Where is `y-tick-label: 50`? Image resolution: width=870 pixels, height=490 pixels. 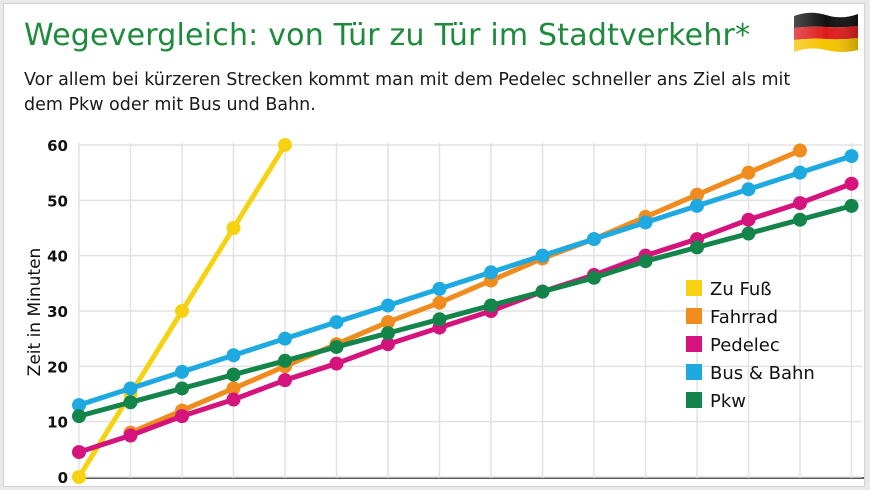 y-tick-label: 50 is located at coordinates (57, 201).